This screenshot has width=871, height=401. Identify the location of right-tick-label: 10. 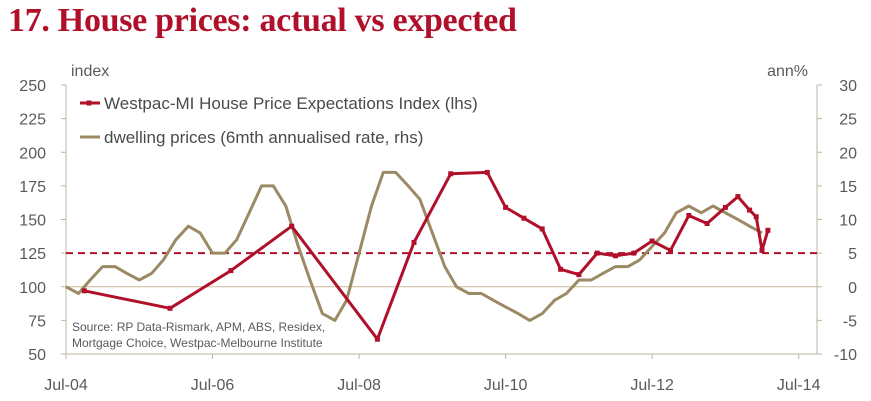
(848, 221).